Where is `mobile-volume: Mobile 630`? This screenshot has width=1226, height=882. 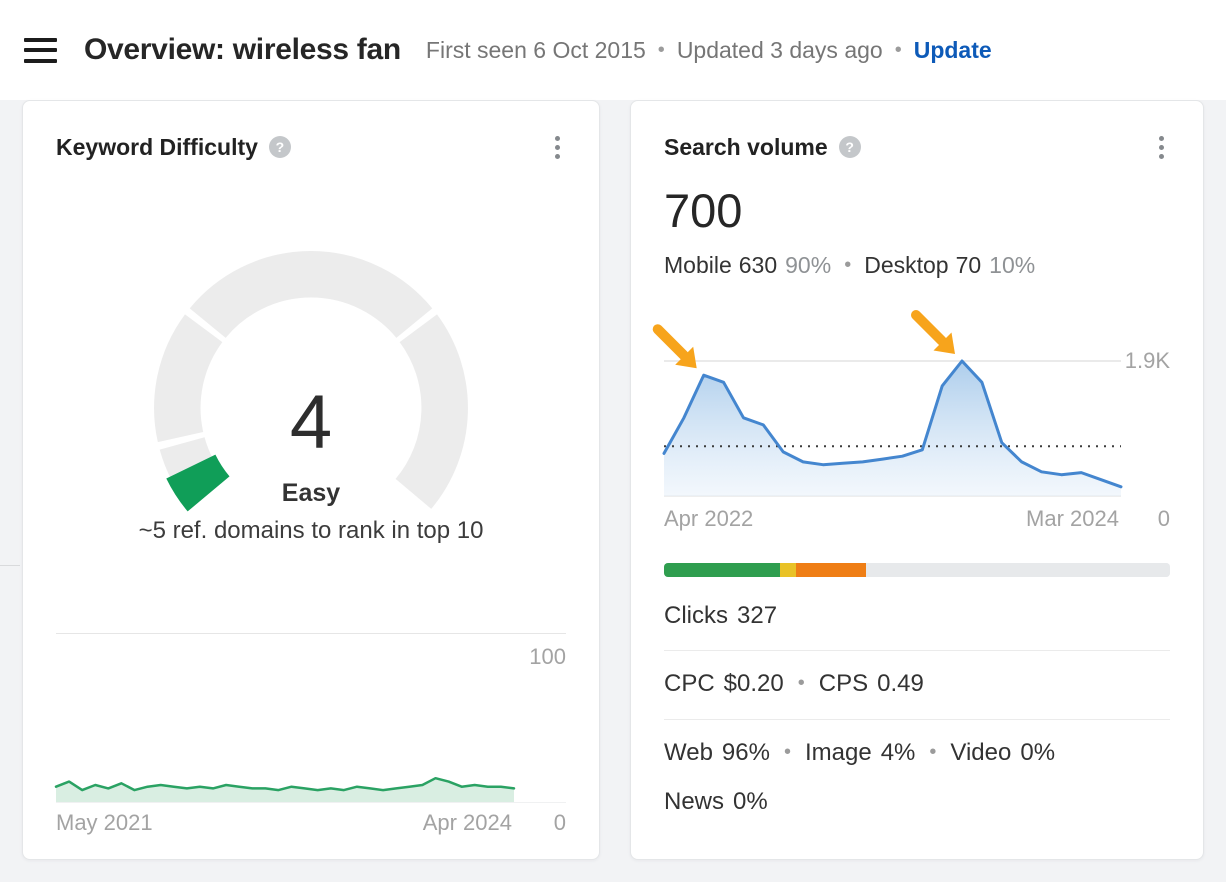
mobile-volume: Mobile 630 is located at coordinates (721, 264).